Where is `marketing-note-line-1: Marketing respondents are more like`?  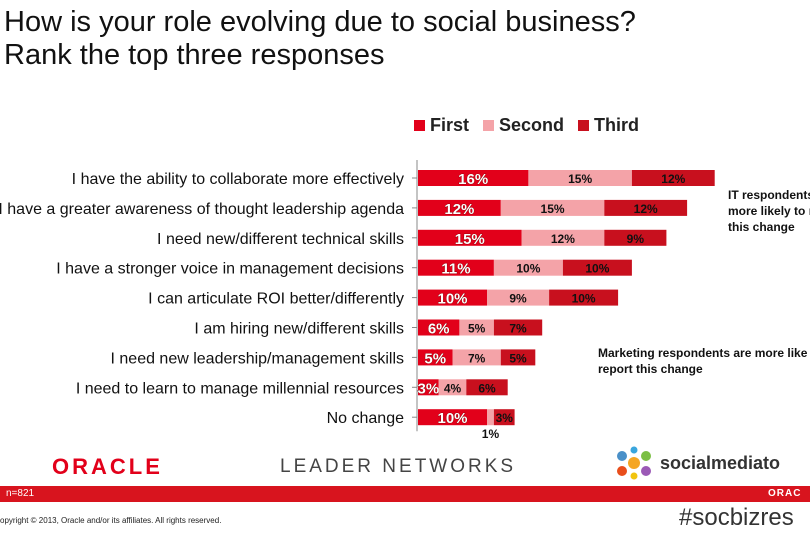
marketing-note-line-1: Marketing respondents are more like is located at coordinates (703, 353).